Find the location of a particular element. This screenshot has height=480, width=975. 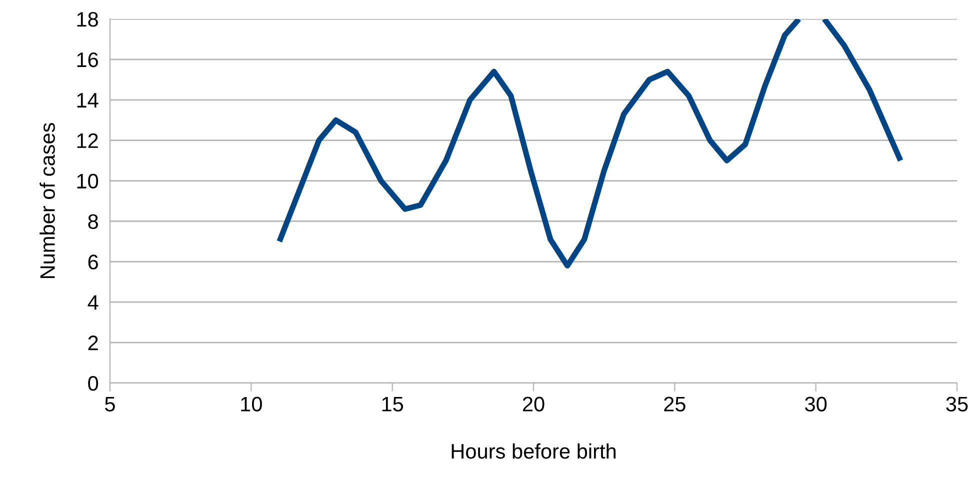

x-tick-label: 30 is located at coordinates (816, 404).